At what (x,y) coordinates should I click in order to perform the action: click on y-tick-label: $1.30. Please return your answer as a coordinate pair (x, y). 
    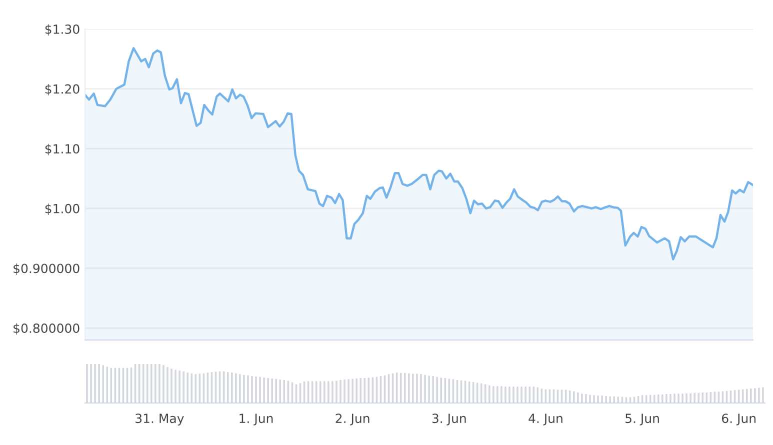
    Looking at the image, I should click on (62, 30).